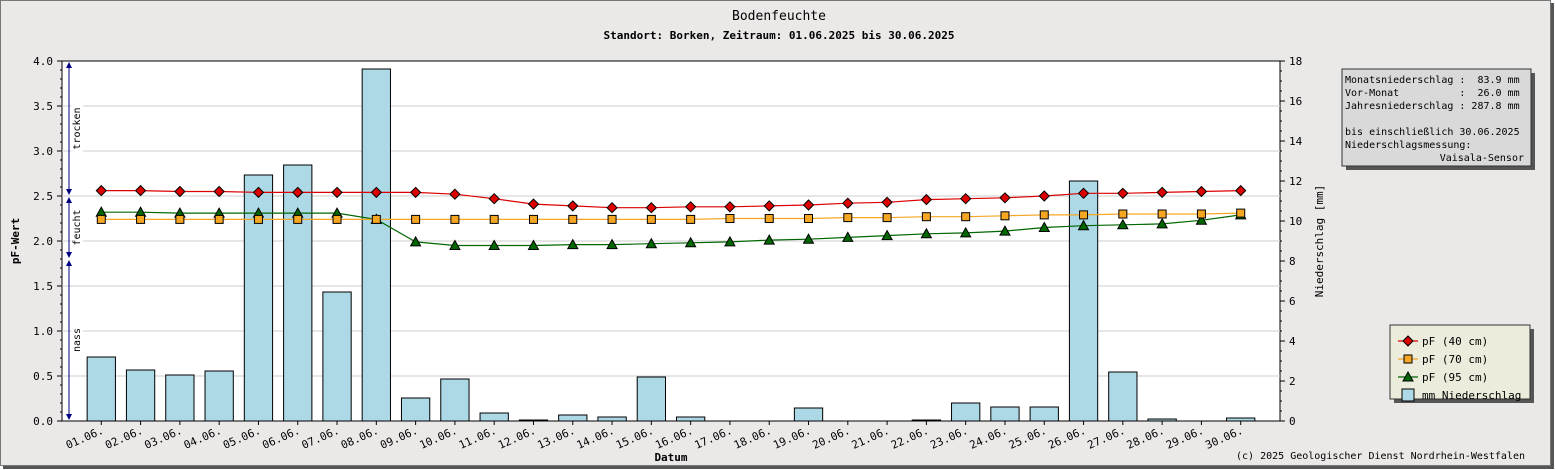  I want to click on zone-label: trocken, so click(77, 128).